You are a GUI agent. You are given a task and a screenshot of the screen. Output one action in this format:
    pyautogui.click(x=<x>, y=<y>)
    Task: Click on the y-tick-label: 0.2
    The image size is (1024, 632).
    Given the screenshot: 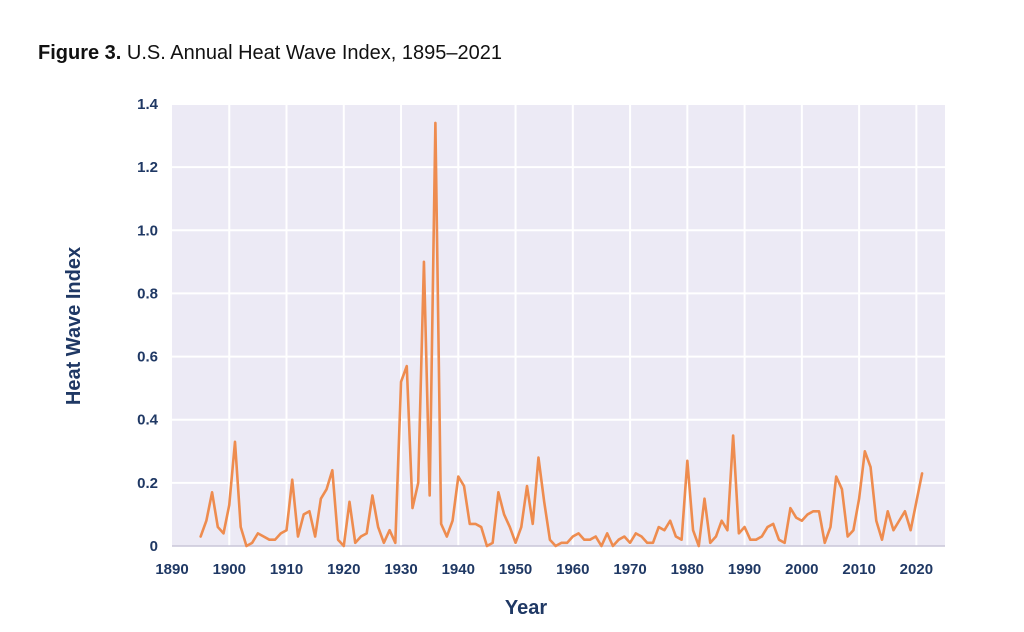 What is the action you would take?
    pyautogui.click(x=147, y=483)
    